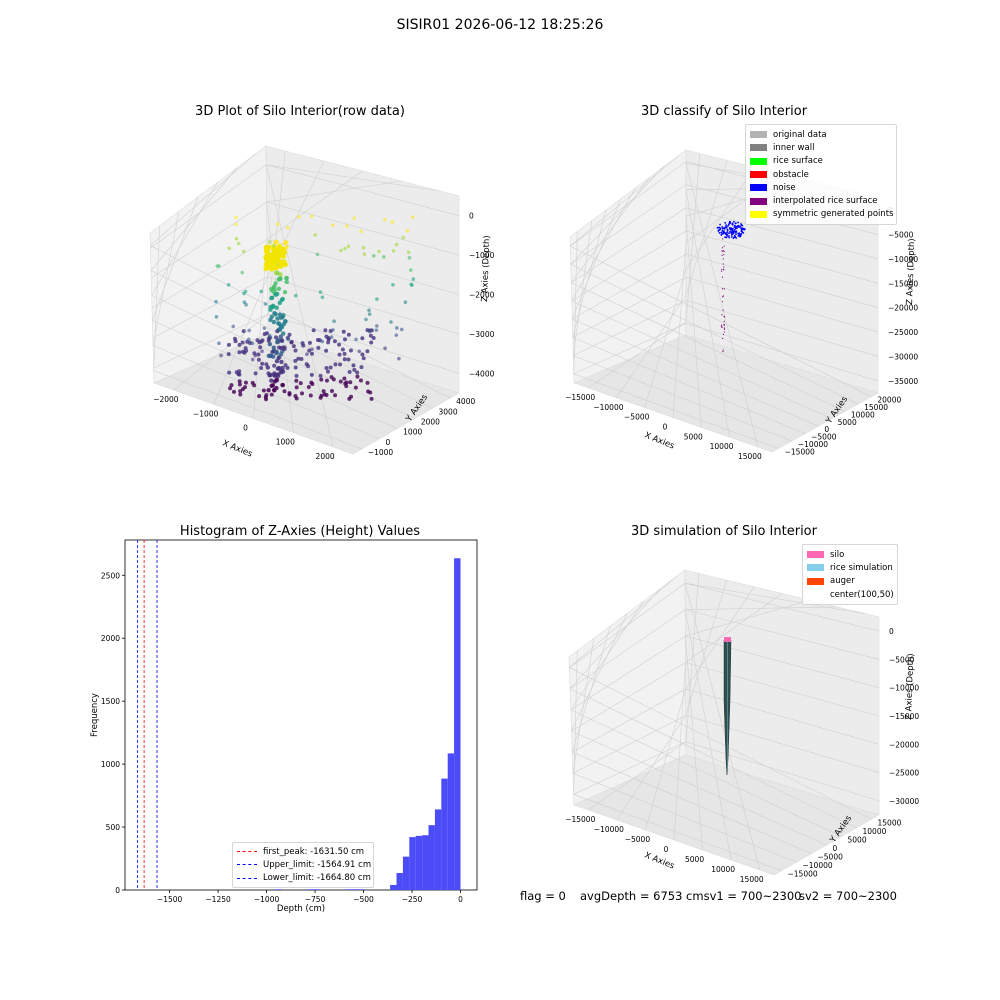 Image resolution: width=1000 pixels, height=1000 pixels. I want to click on plot2-y-tick-label: −15000, so click(800, 451).